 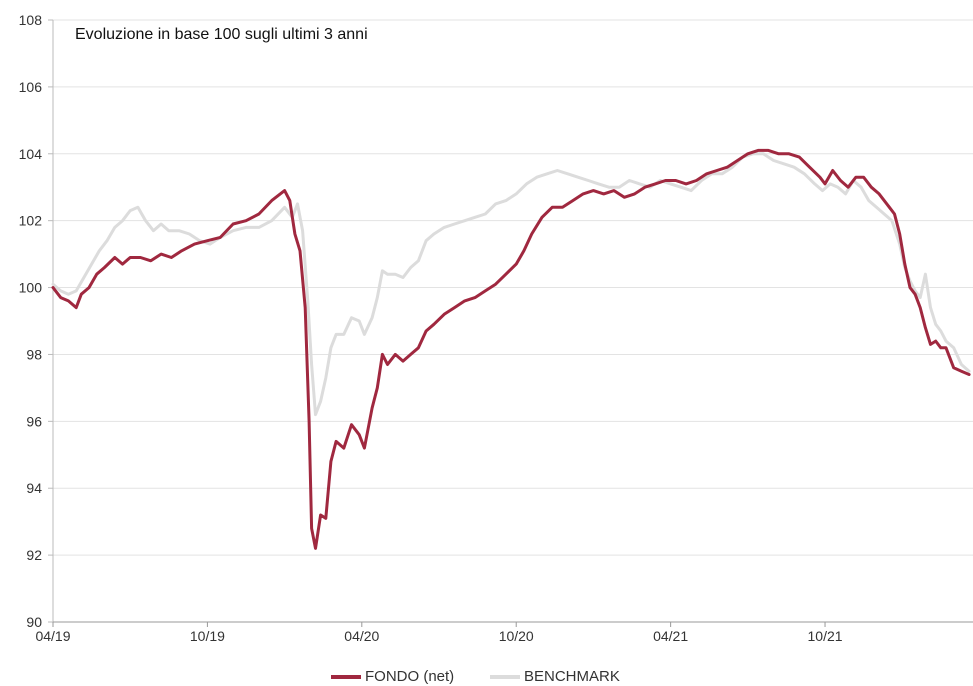 What do you see at coordinates (34, 421) in the screenshot?
I see `y-tick-label: 96` at bounding box center [34, 421].